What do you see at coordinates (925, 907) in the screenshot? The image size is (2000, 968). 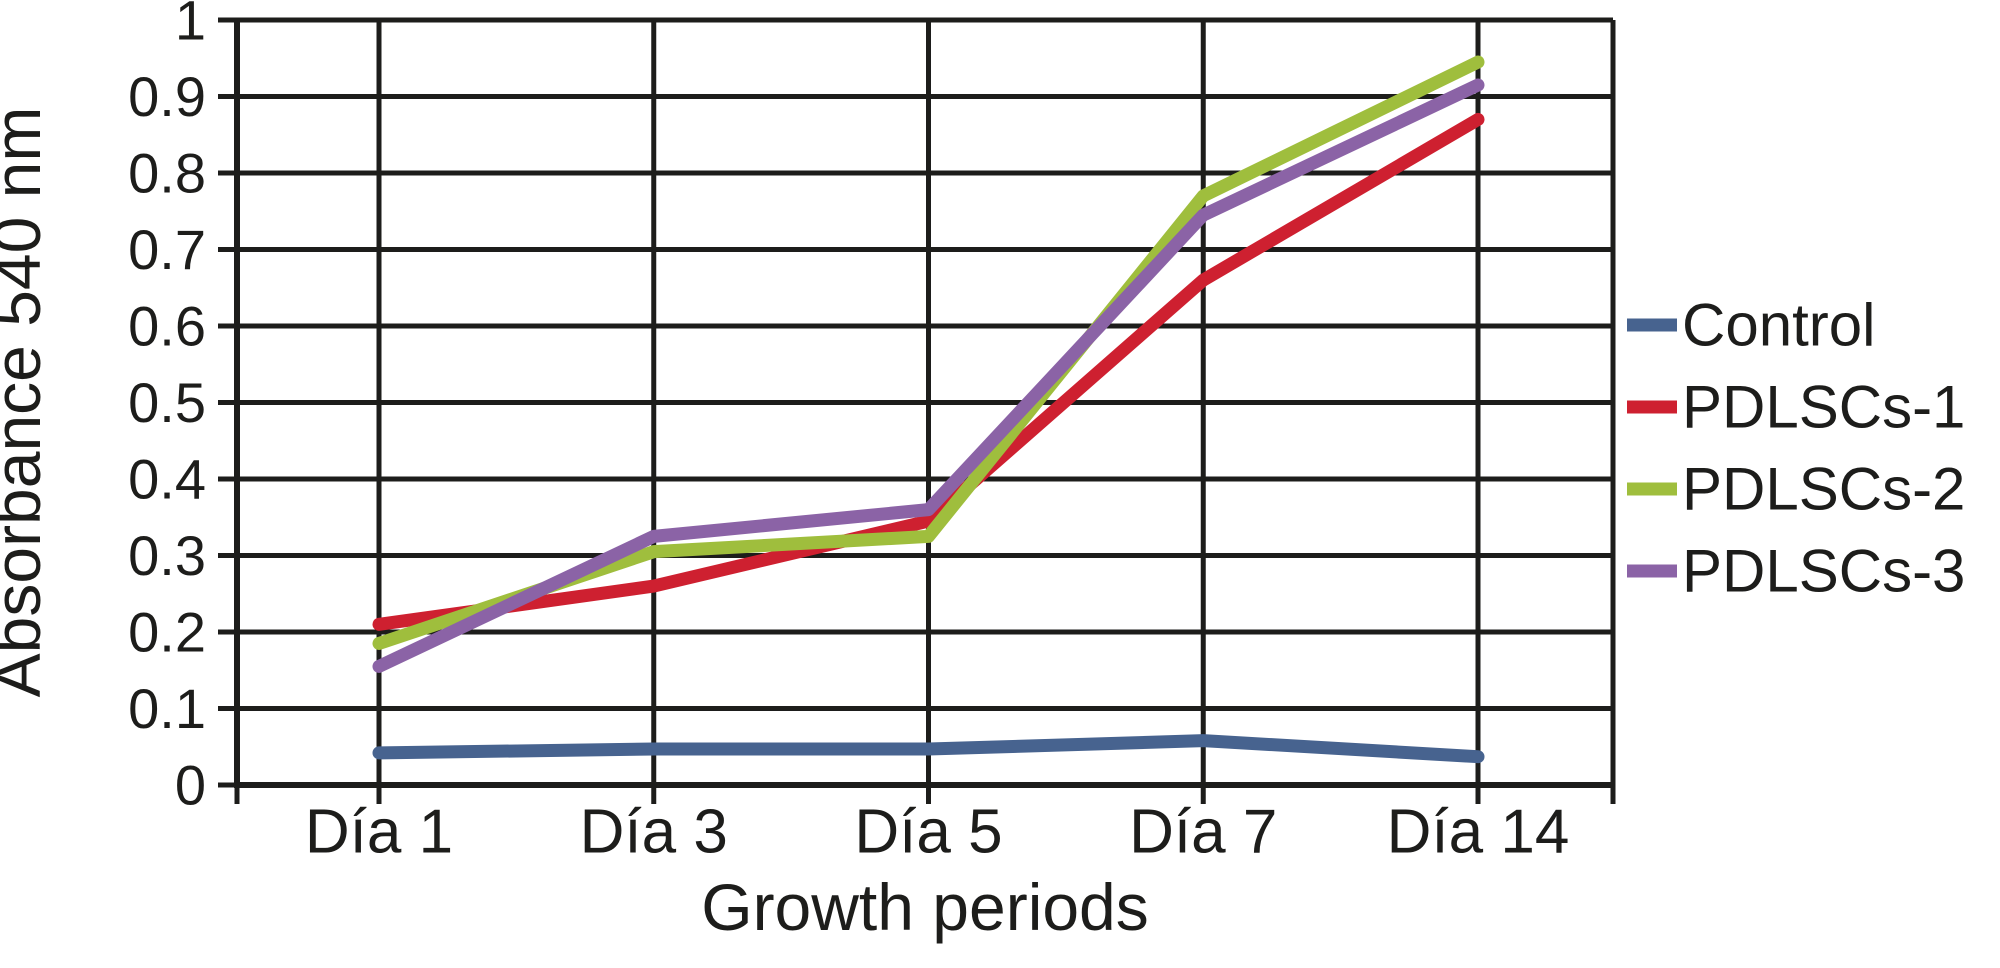 I see `x-axis-title: Growth periods` at bounding box center [925, 907].